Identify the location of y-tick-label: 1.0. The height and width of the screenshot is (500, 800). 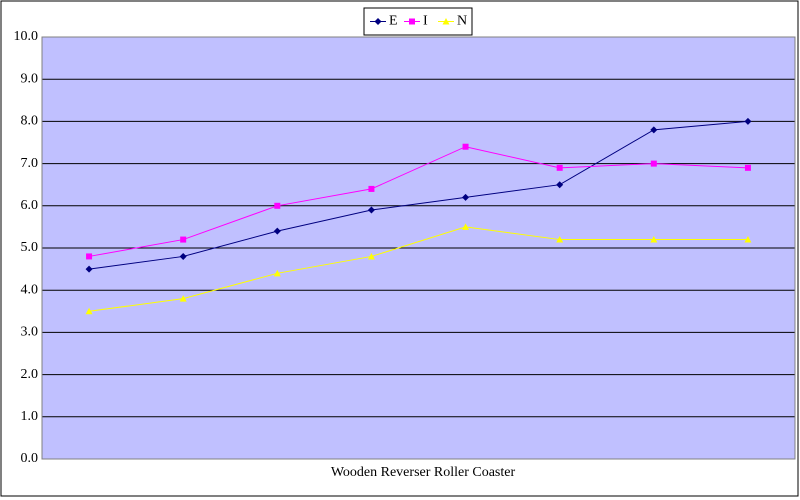
(30, 416).